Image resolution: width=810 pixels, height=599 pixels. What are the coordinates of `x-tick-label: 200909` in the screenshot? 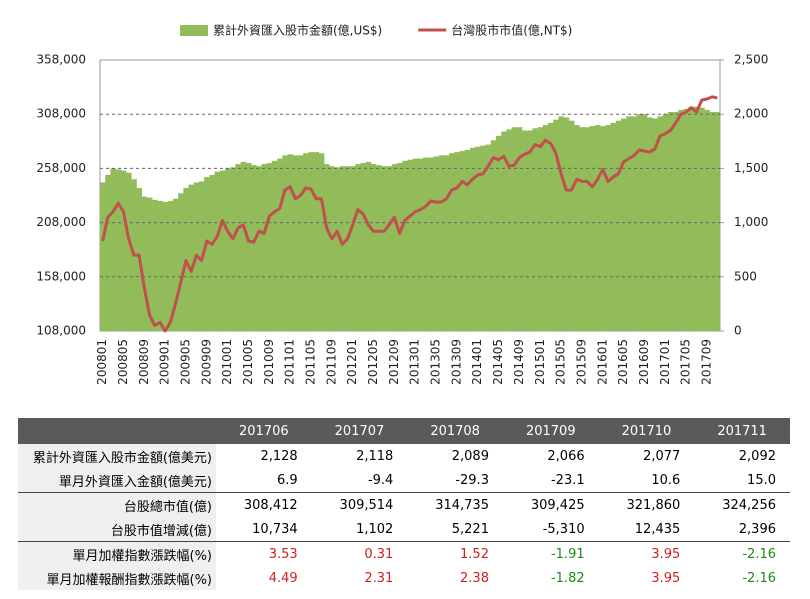 It's located at (206, 362).